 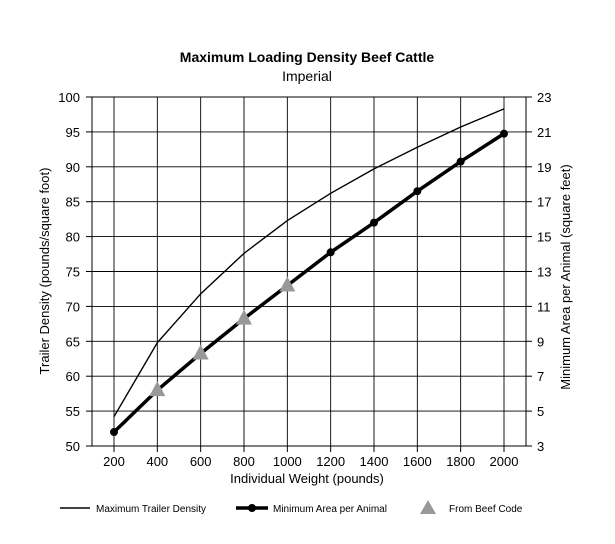 What do you see at coordinates (307, 76) in the screenshot?
I see `chart-subtitle: Imperial` at bounding box center [307, 76].